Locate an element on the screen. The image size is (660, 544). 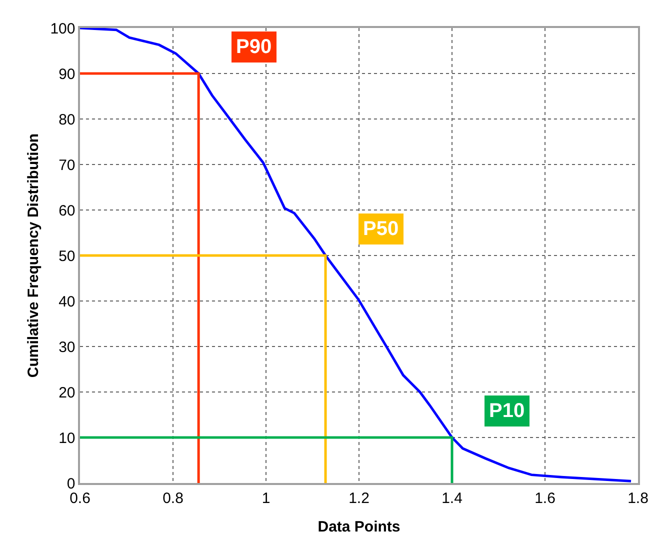
y-tick-label: 40 is located at coordinates (67, 301).